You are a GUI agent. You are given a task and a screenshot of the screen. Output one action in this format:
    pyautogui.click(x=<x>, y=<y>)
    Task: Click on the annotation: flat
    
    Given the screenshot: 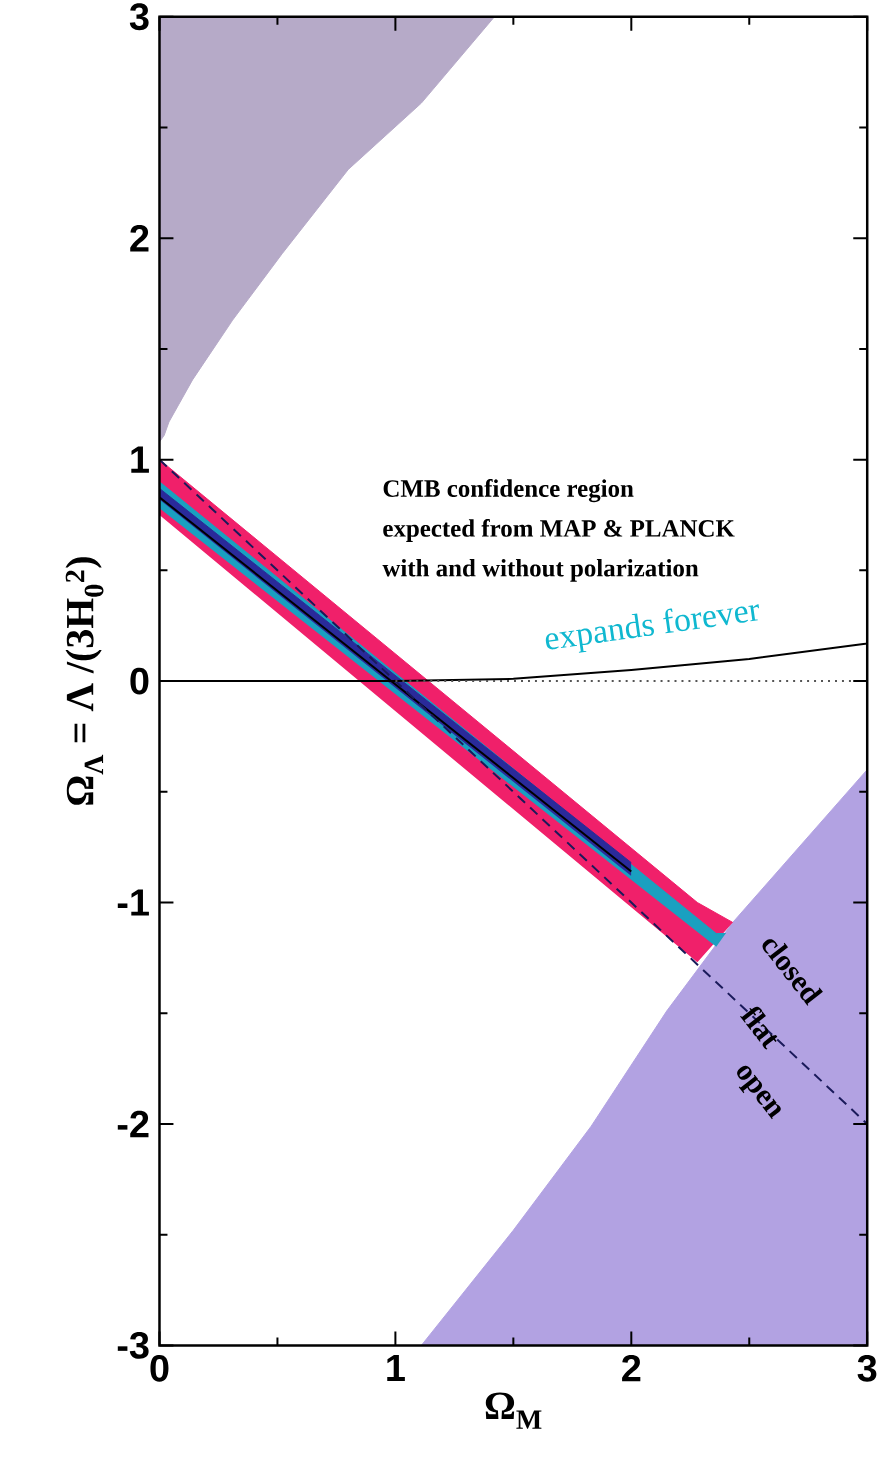 What is the action you would take?
    pyautogui.click(x=758, y=1028)
    